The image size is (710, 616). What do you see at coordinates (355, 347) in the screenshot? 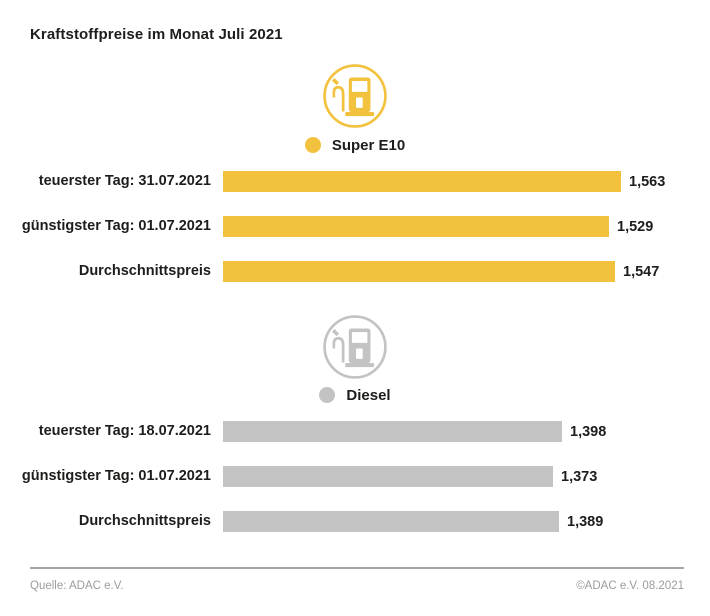
I see `fuel-pump-icon-diesel` at bounding box center [355, 347].